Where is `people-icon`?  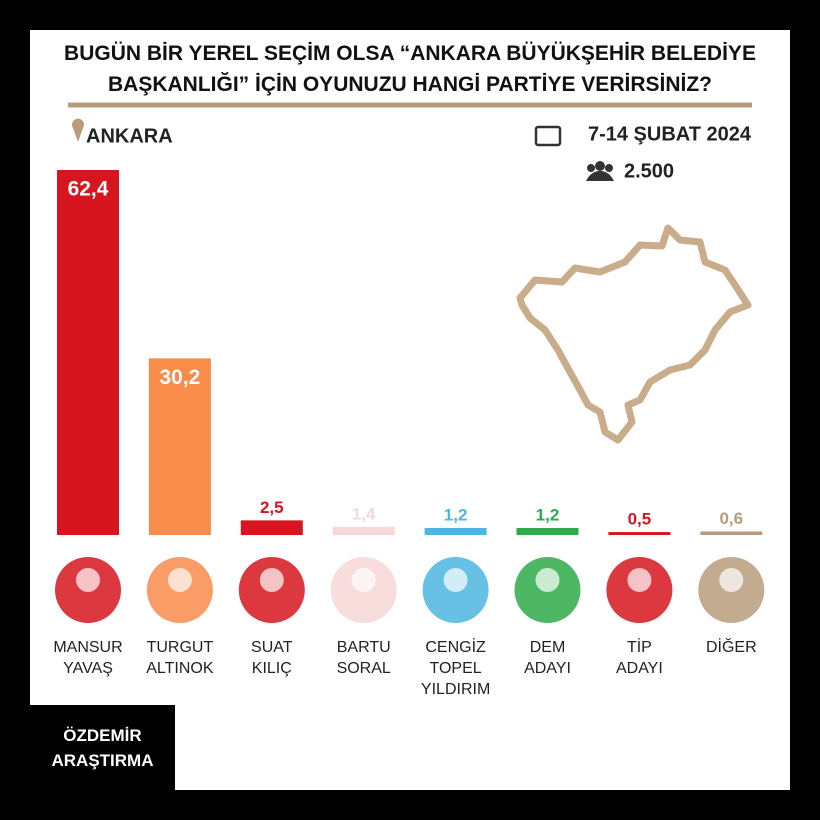 people-icon is located at coordinates (600, 171).